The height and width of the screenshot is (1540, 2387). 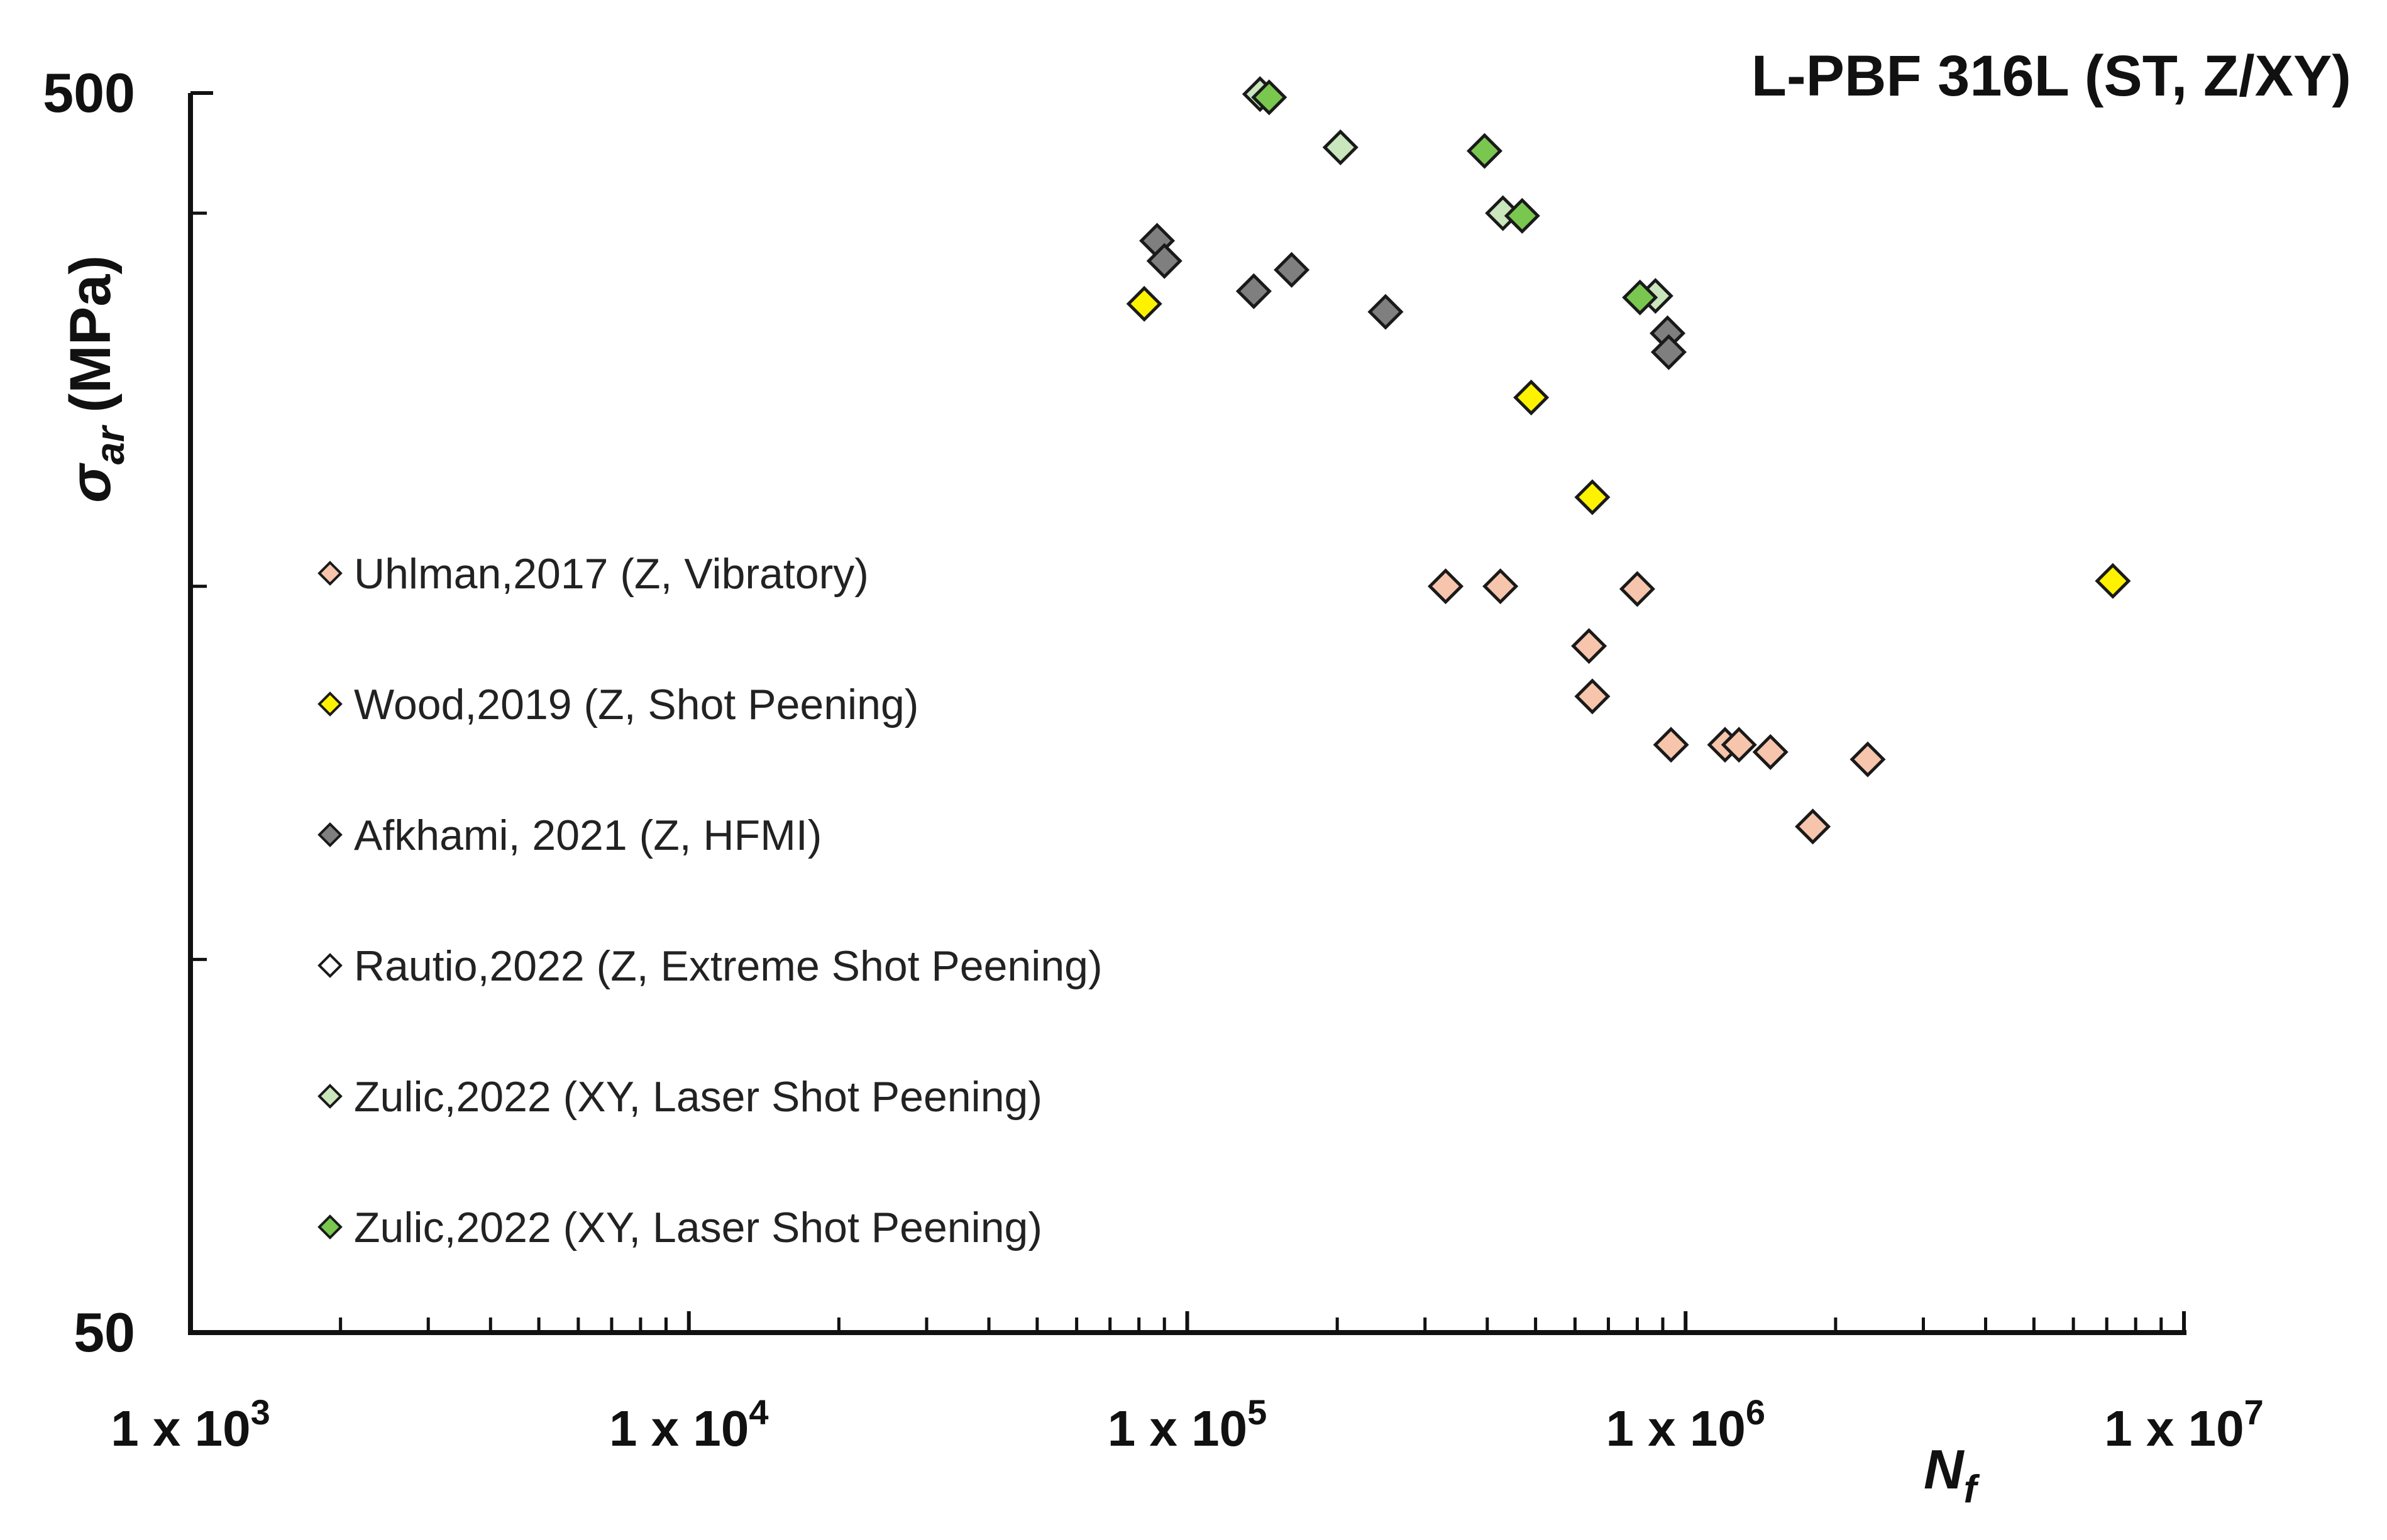 What do you see at coordinates (104, 1332) in the screenshot?
I see `y-tick-label: 50` at bounding box center [104, 1332].